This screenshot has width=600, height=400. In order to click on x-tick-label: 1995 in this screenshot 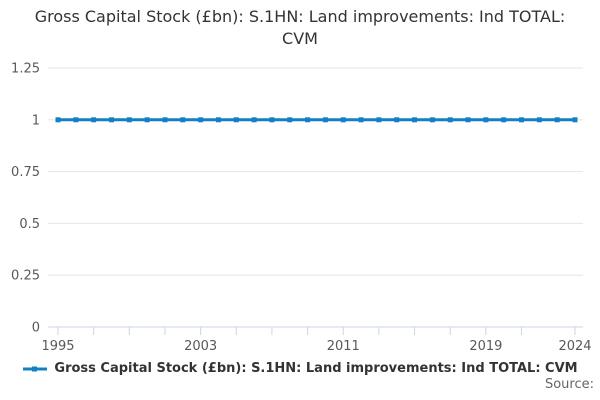, I will do `click(57, 346)`.